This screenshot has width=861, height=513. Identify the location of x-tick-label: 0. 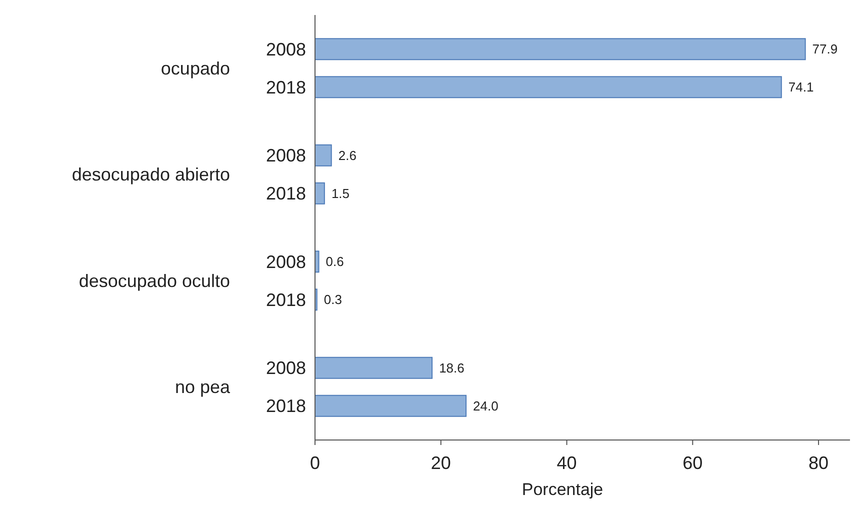
(315, 463).